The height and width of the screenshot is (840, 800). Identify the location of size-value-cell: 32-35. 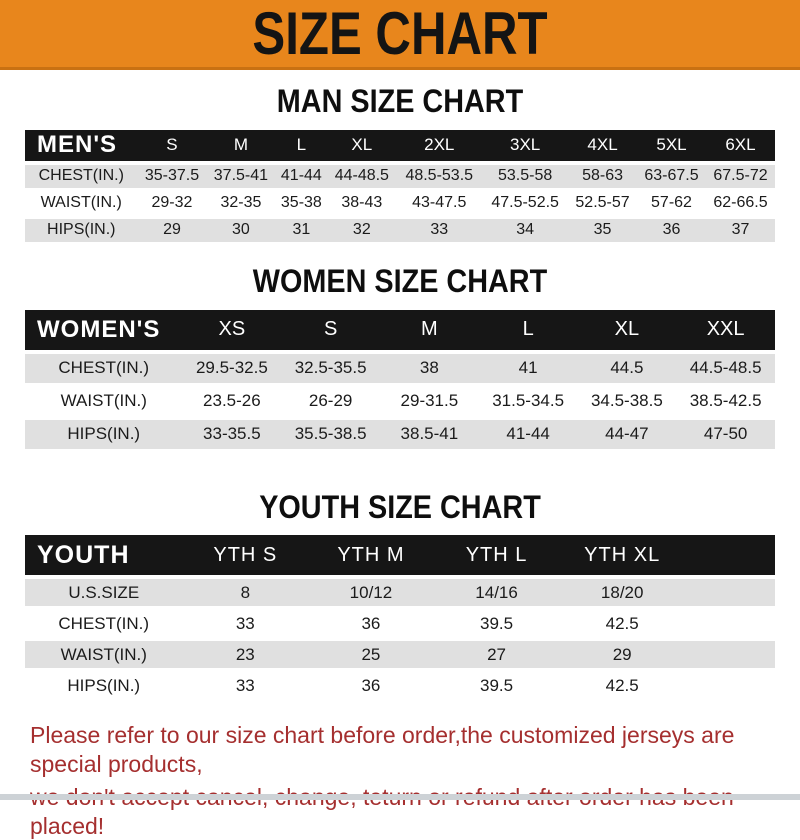
(241, 203).